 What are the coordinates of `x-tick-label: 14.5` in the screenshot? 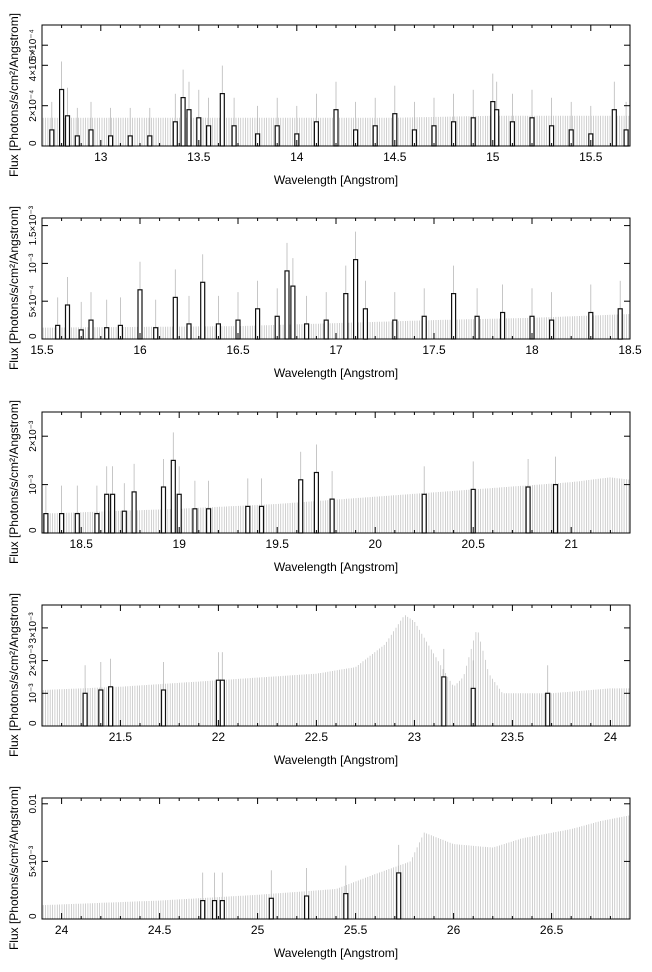 It's located at (395, 157).